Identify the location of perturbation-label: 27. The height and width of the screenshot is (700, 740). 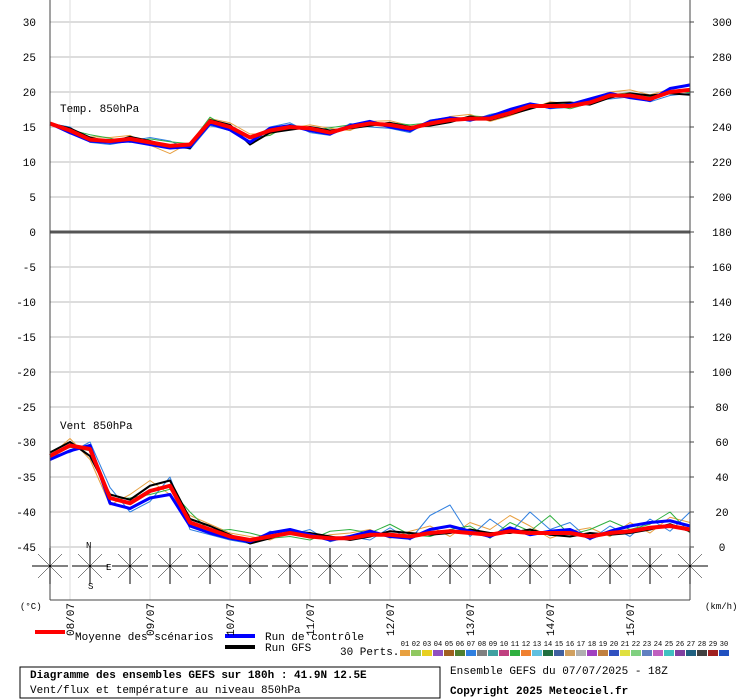
(691, 645).